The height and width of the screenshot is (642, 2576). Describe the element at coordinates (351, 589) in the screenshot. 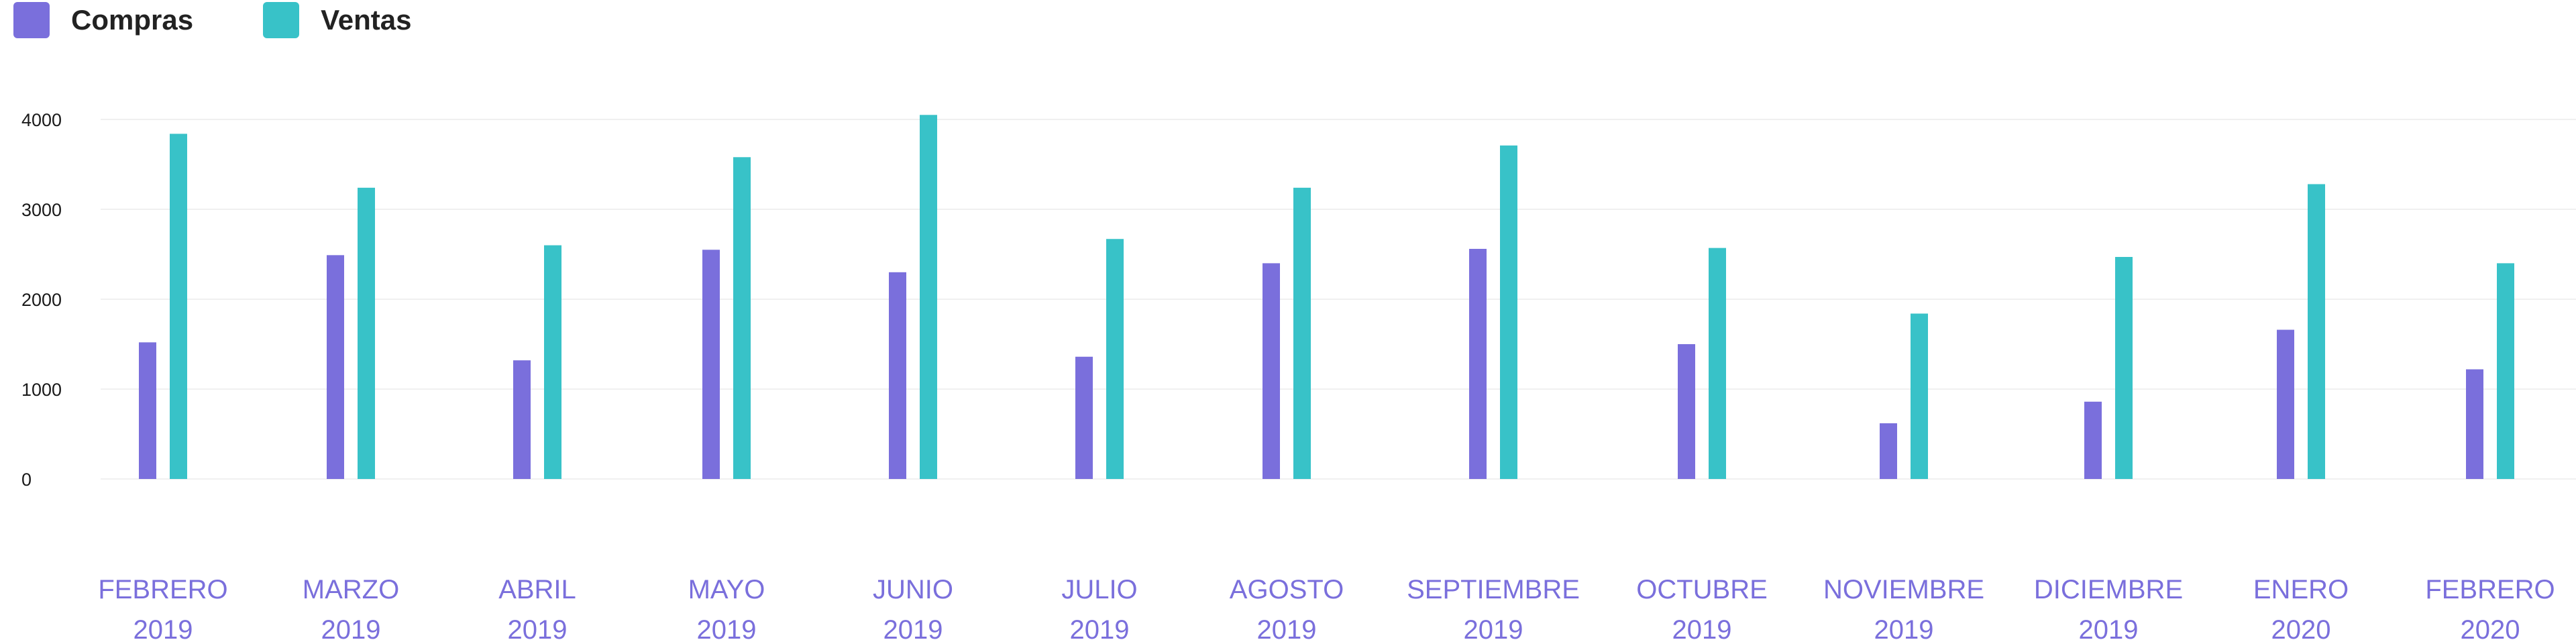

I see `x-category-label: MARZO` at that location.